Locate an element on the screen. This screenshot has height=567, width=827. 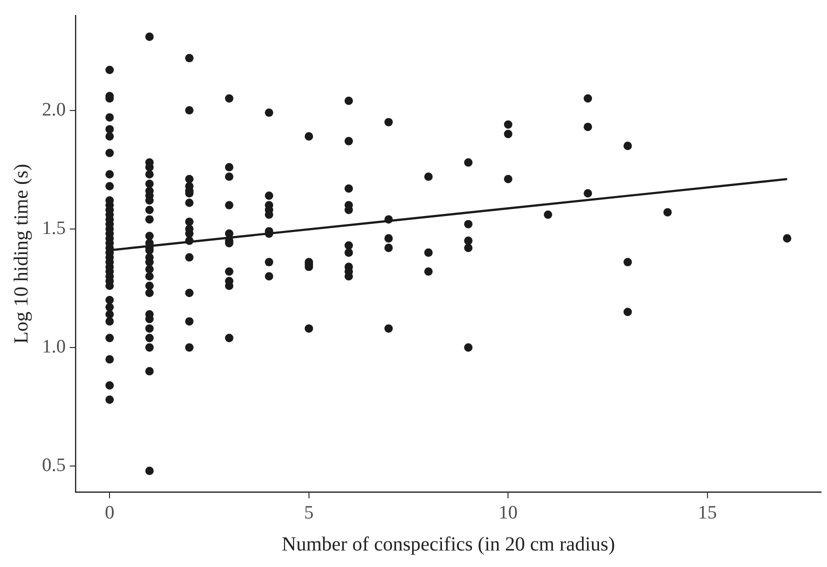
x-tick-label: 5 is located at coordinates (309, 513).